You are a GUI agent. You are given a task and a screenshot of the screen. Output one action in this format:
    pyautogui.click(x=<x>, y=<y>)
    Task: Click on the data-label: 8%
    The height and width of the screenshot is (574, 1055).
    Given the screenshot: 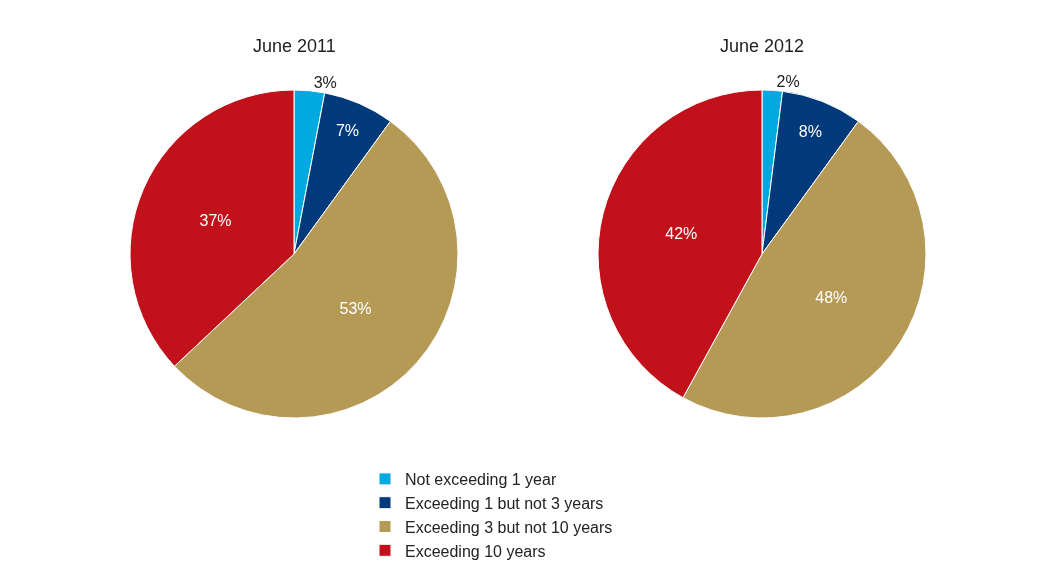 What is the action you would take?
    pyautogui.click(x=810, y=132)
    